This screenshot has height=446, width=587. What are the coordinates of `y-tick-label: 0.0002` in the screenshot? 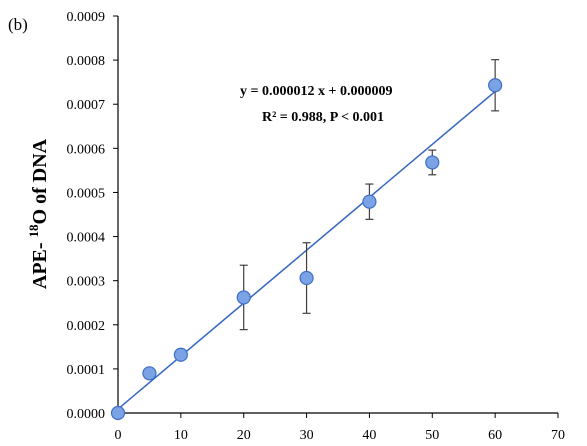 It's located at (86, 326).